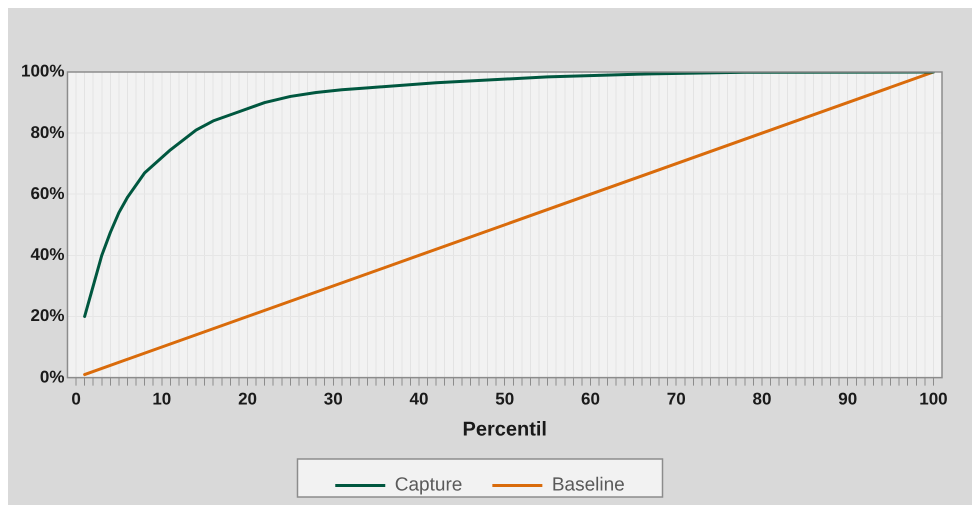 The height and width of the screenshot is (513, 980). What do you see at coordinates (52, 376) in the screenshot?
I see `y-tick-label: 0%` at bounding box center [52, 376].